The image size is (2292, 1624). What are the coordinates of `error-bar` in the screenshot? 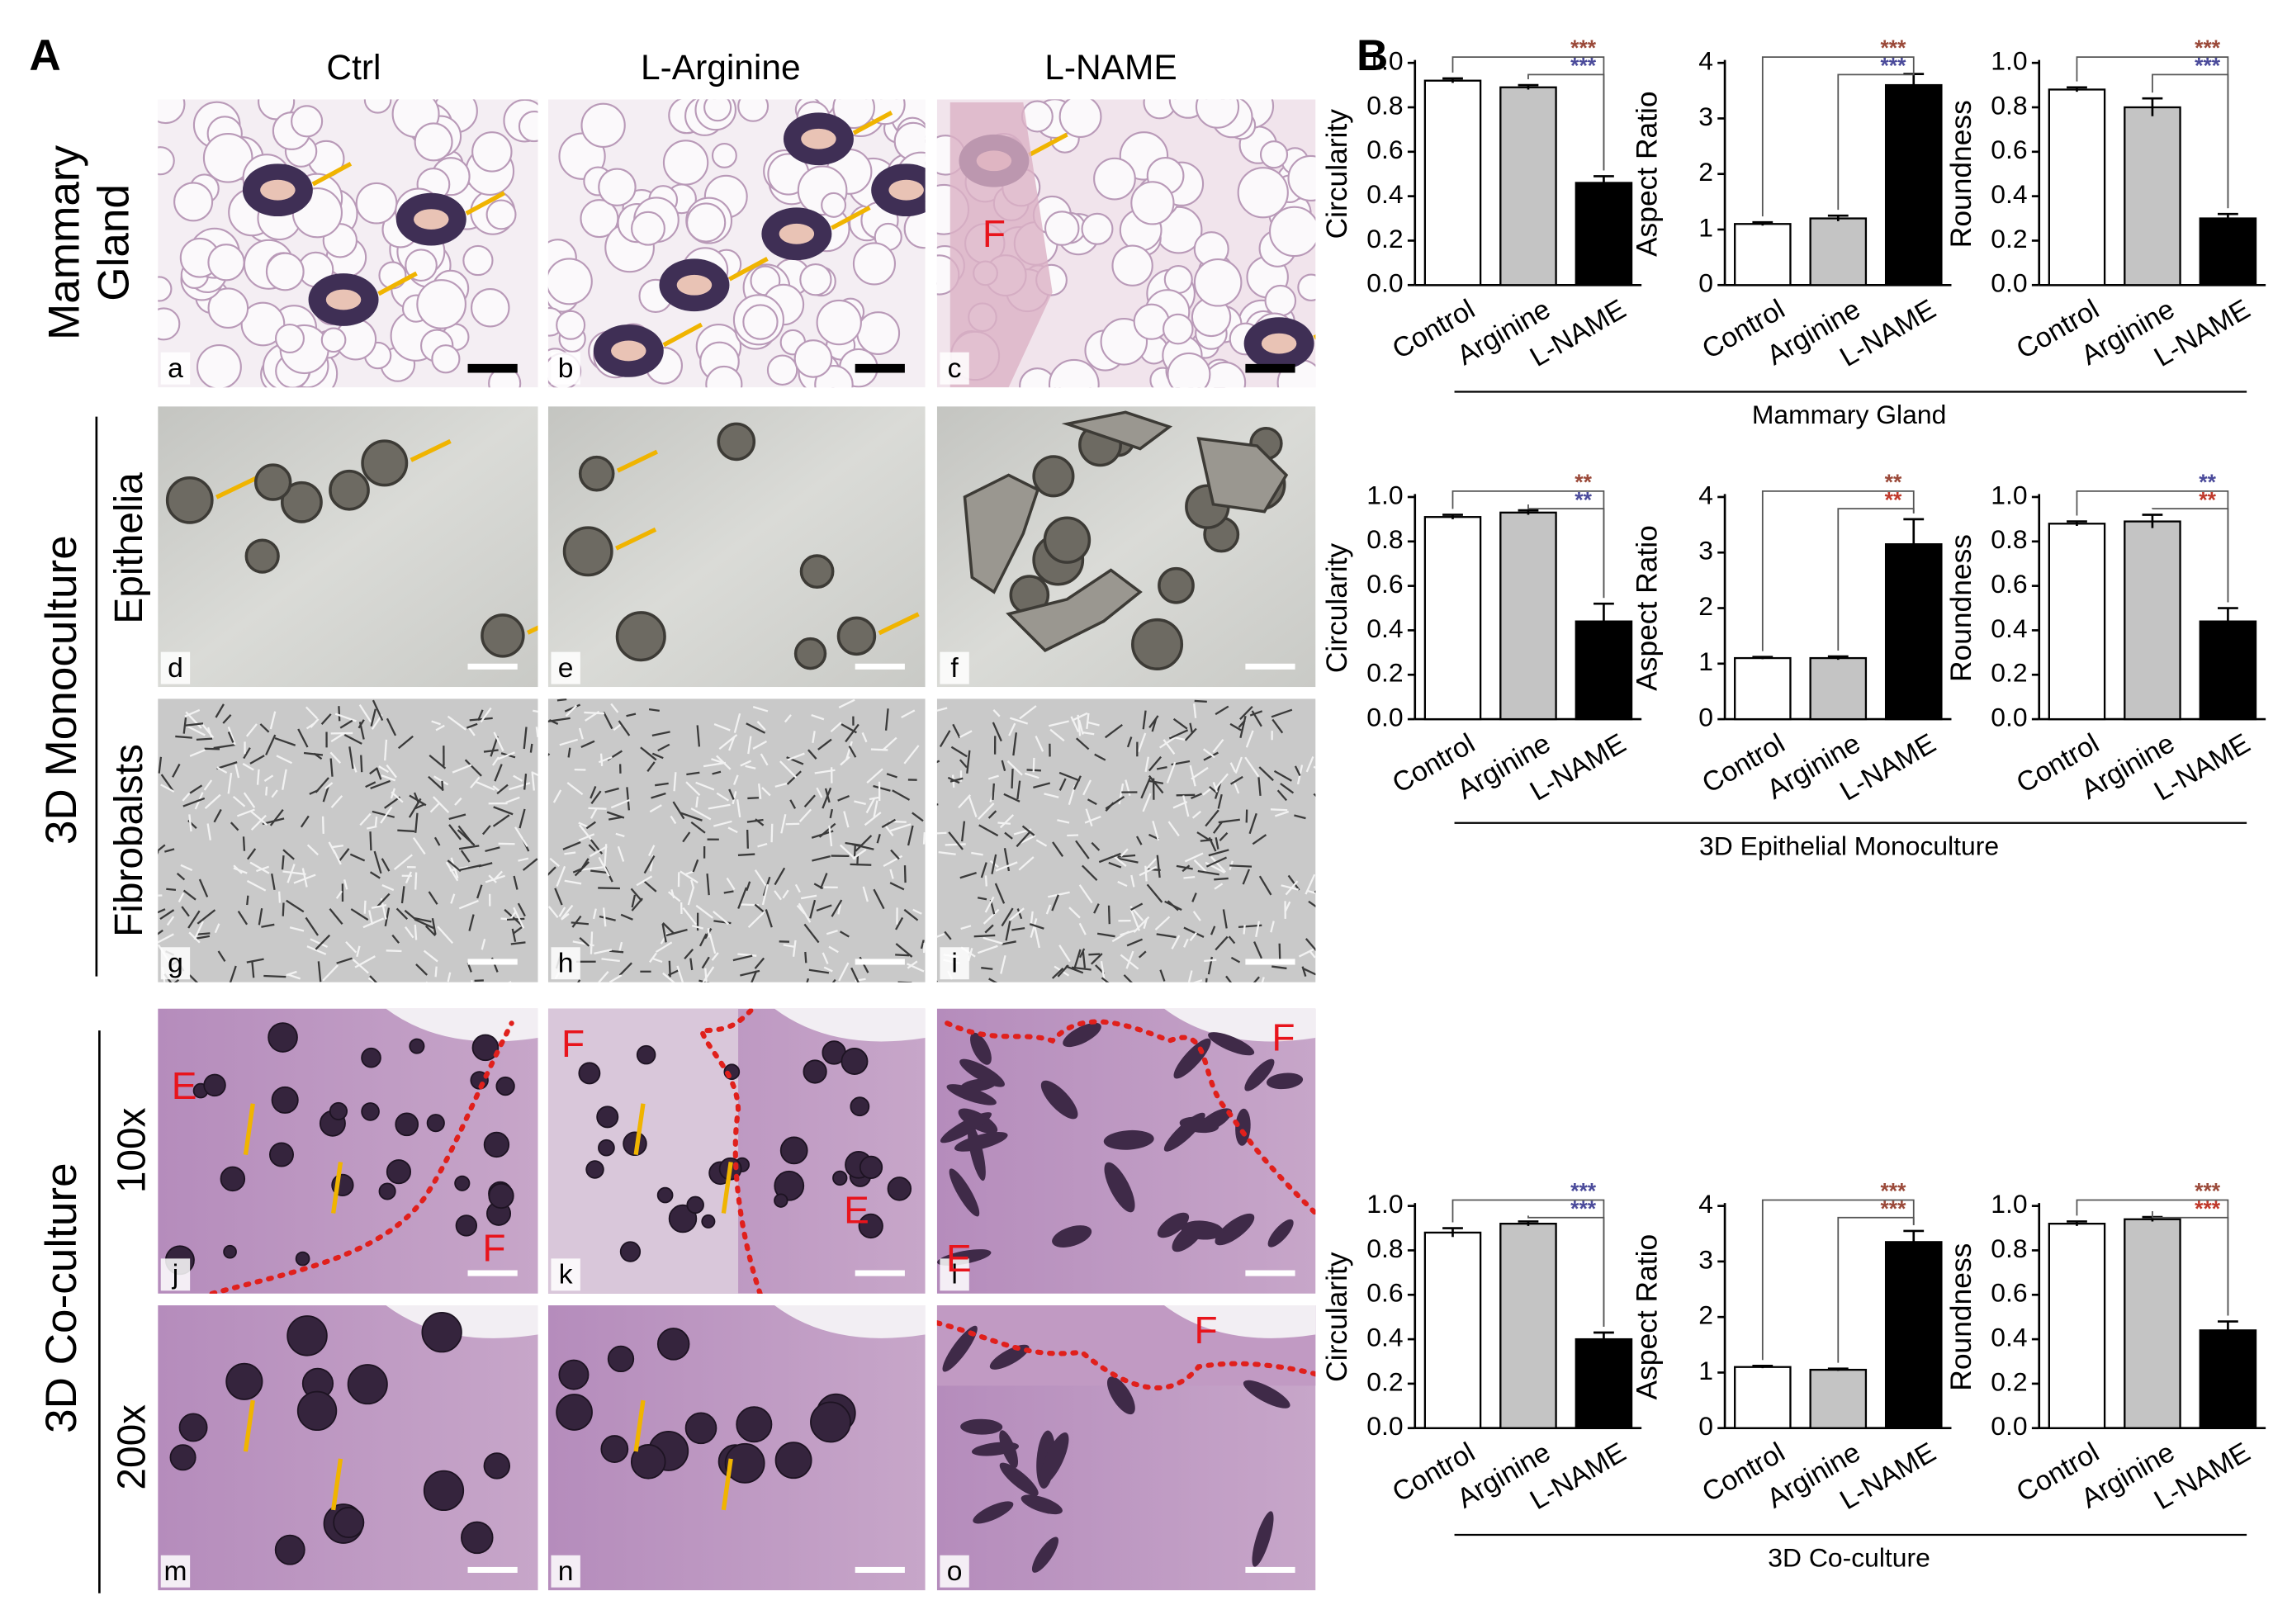 It's located at (1914, 544).